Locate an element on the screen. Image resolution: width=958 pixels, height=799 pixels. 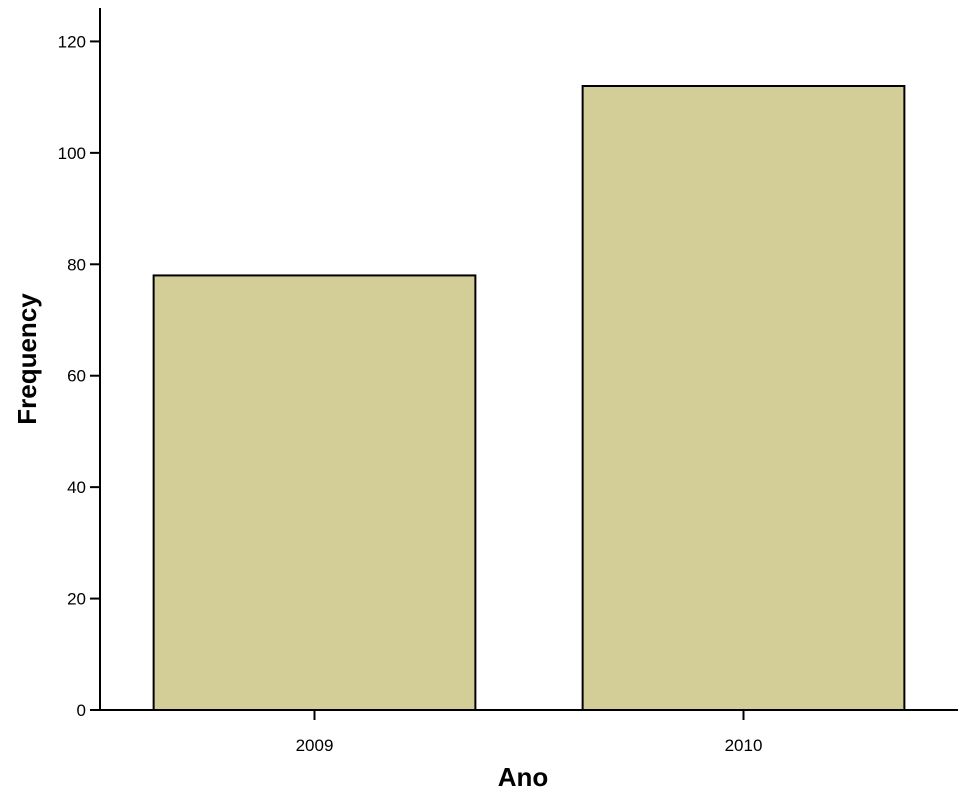
x-axis-title: Ano is located at coordinates (523, 777).